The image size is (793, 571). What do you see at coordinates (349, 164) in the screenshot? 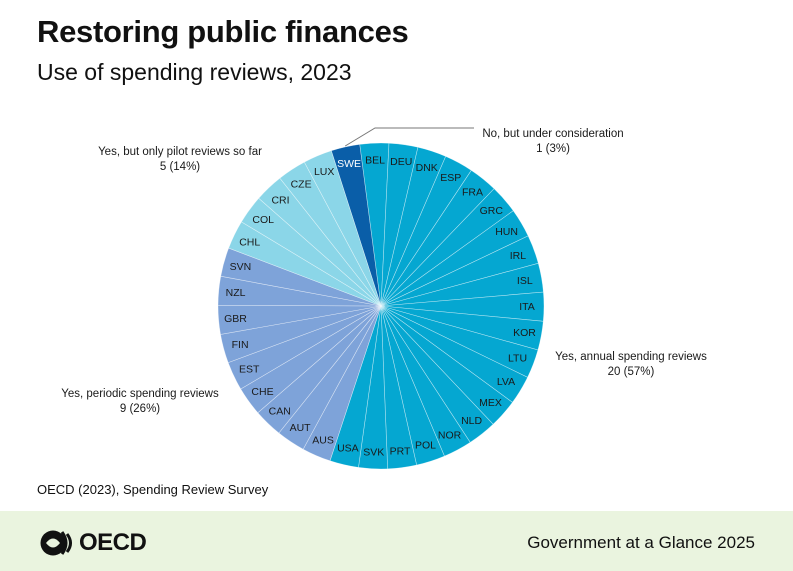
I see `slice-label-swe: SWE` at bounding box center [349, 164].